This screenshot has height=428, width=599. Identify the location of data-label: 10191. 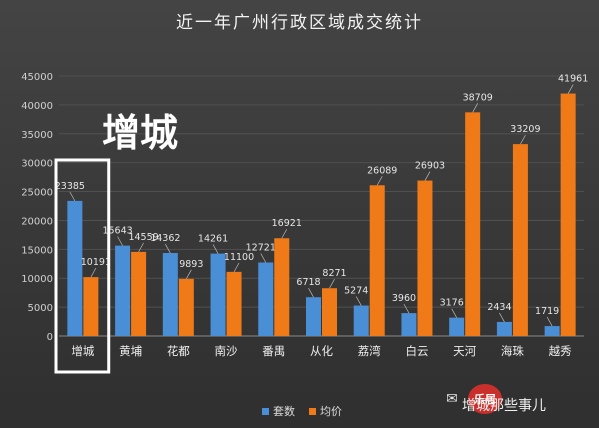
(96, 262).